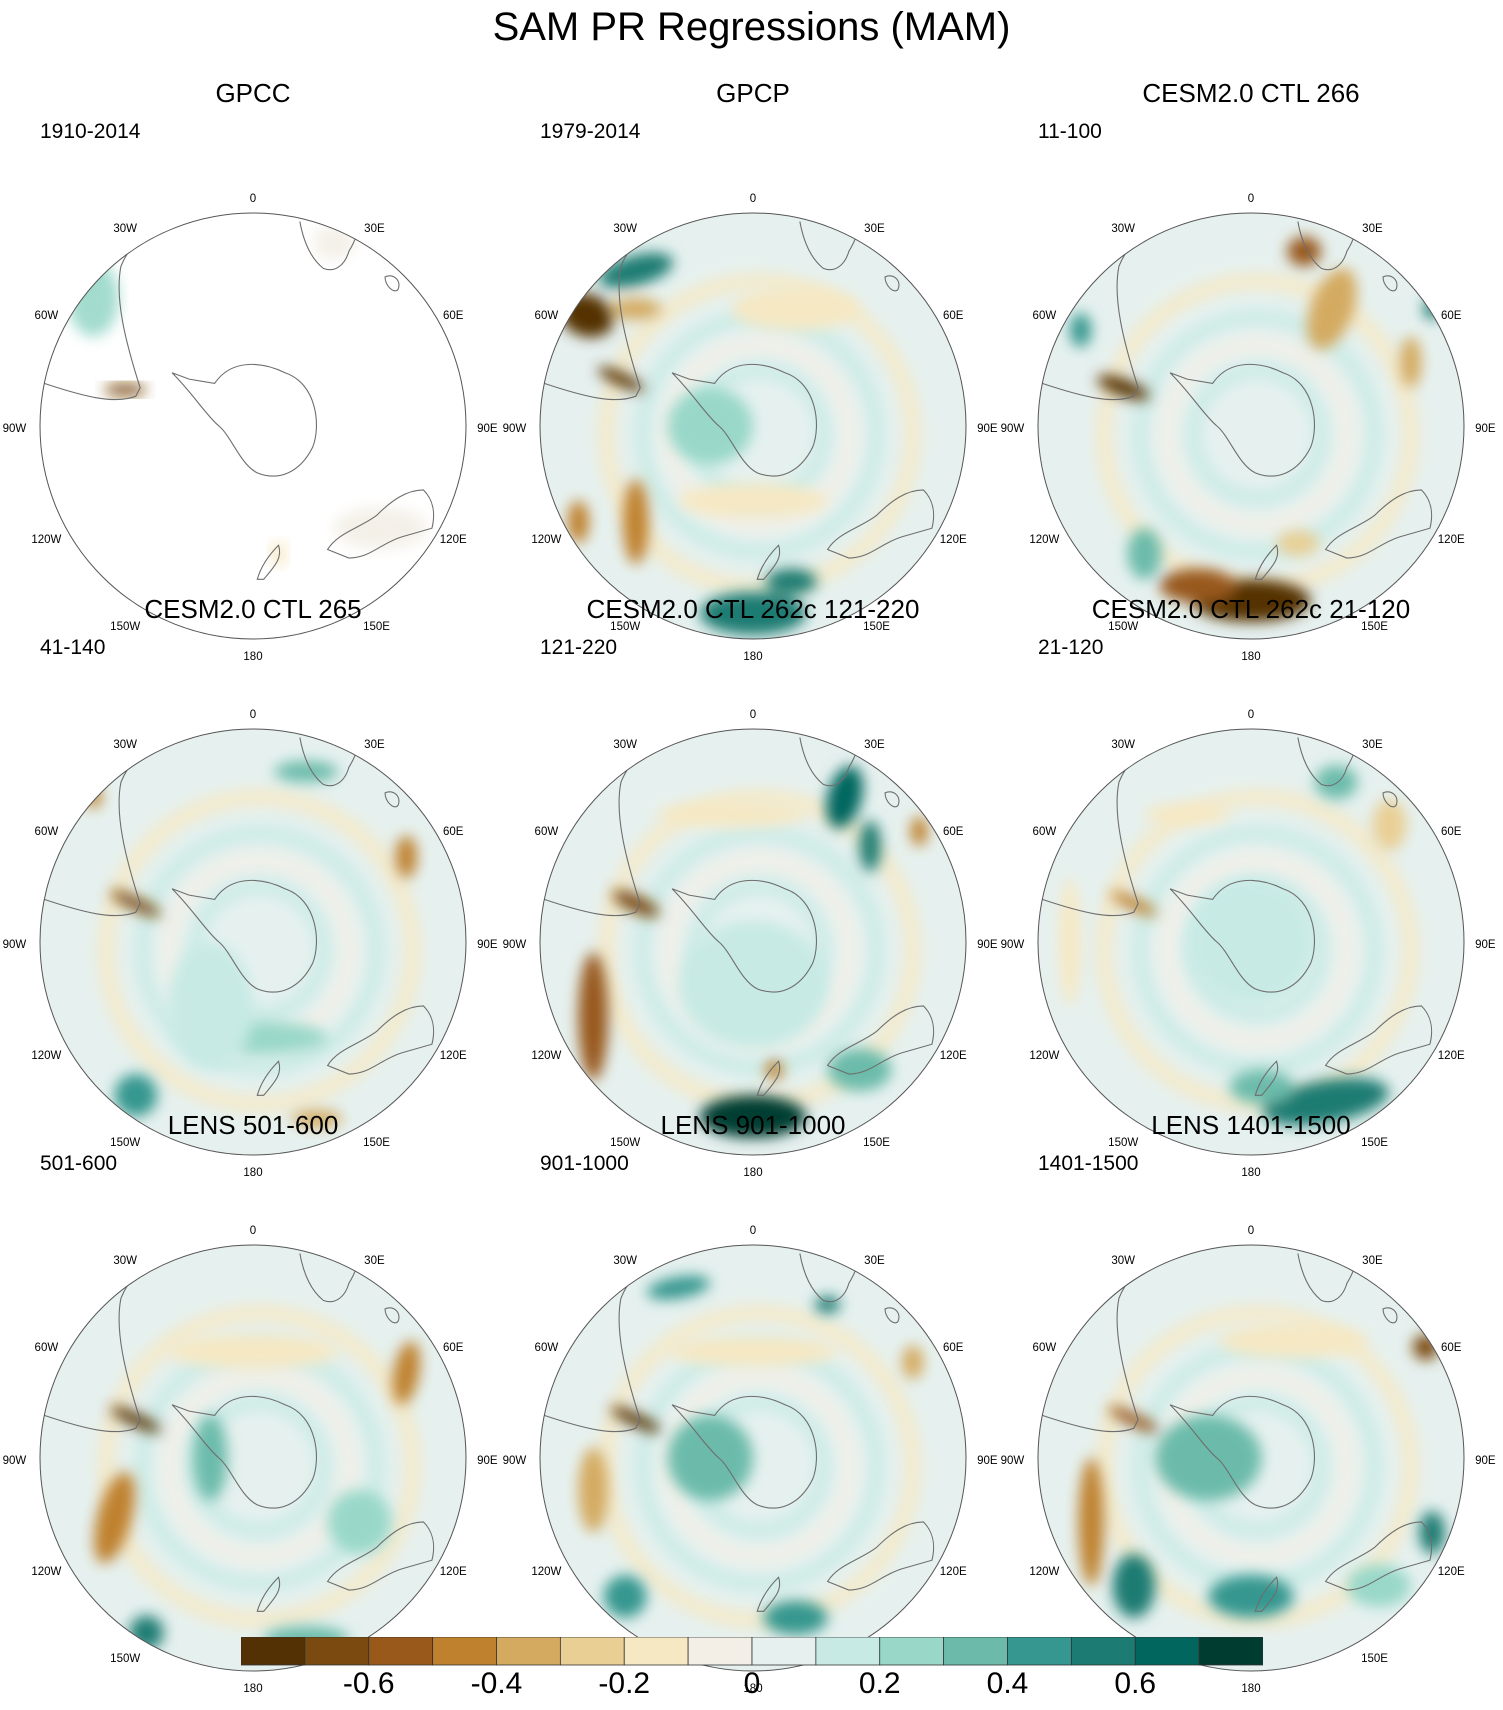 The image size is (1503, 1710). What do you see at coordinates (73, 647) in the screenshot?
I see `panel-period-label: 41-140` at bounding box center [73, 647].